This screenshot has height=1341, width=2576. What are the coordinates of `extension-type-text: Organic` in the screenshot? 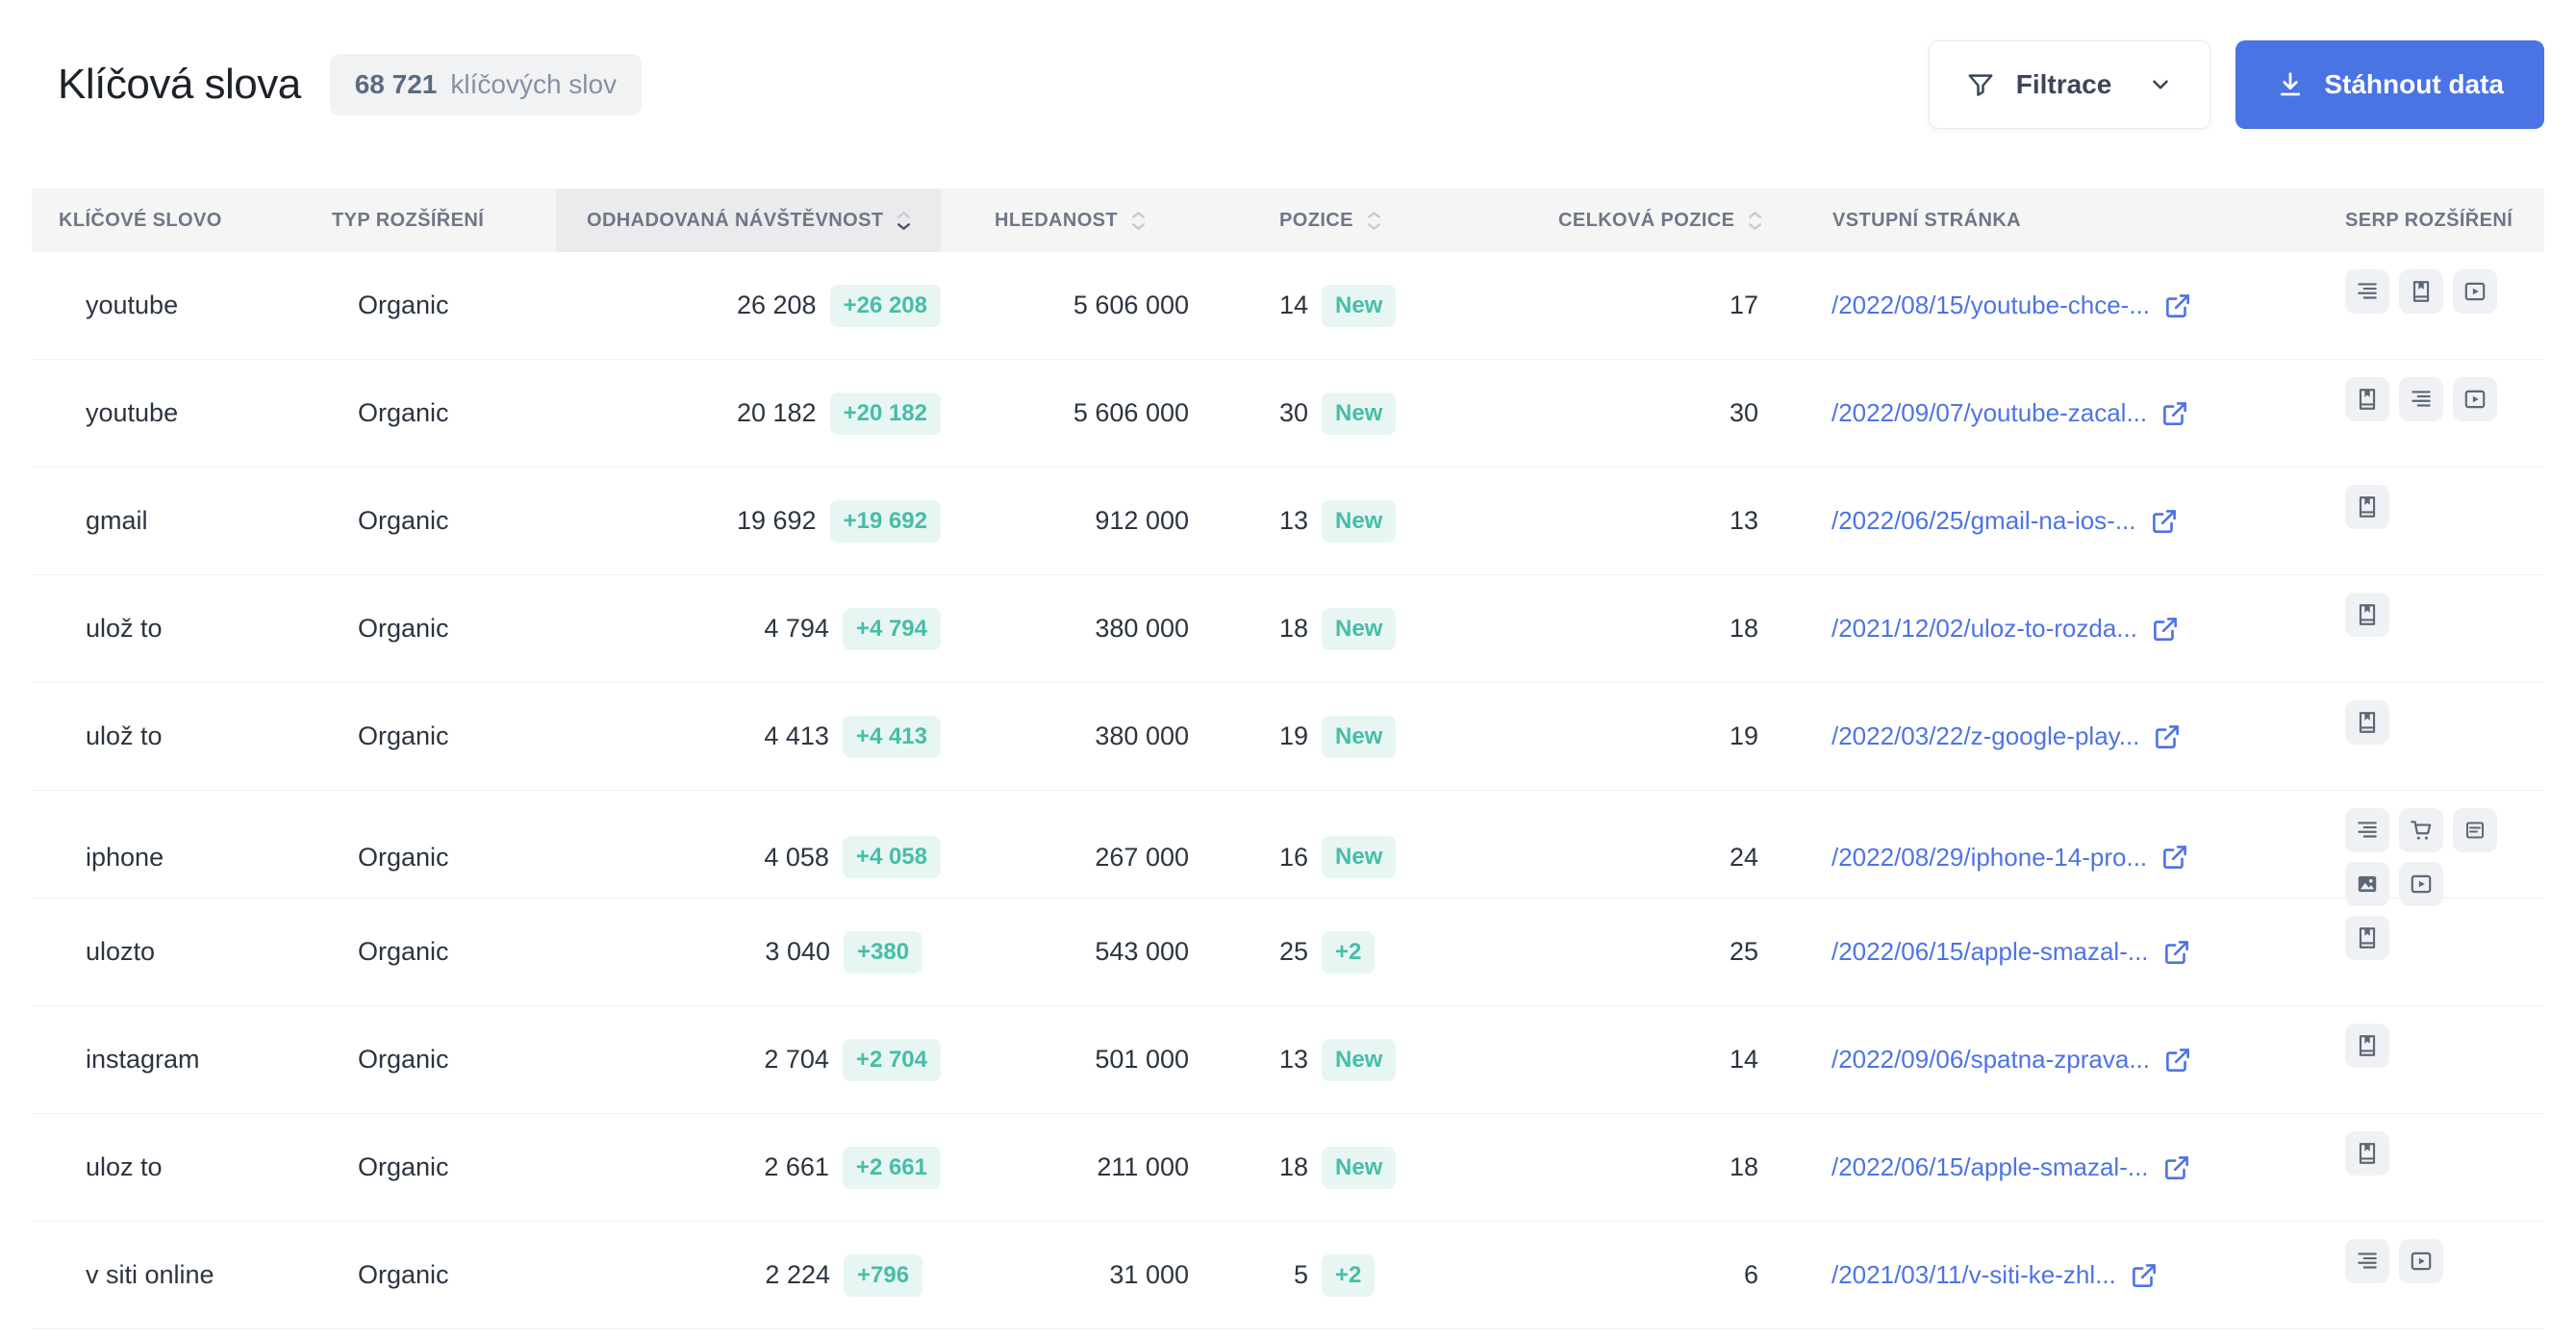 It's located at (403, 520).